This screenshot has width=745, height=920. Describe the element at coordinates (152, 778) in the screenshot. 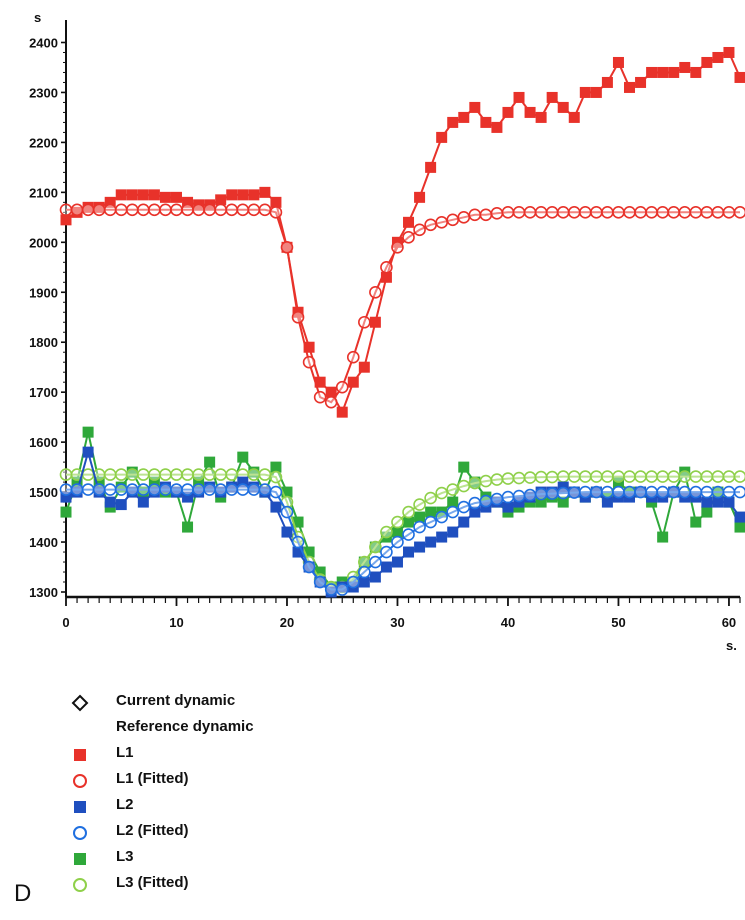

I see `legend-label: L1 (Fitted)` at that location.